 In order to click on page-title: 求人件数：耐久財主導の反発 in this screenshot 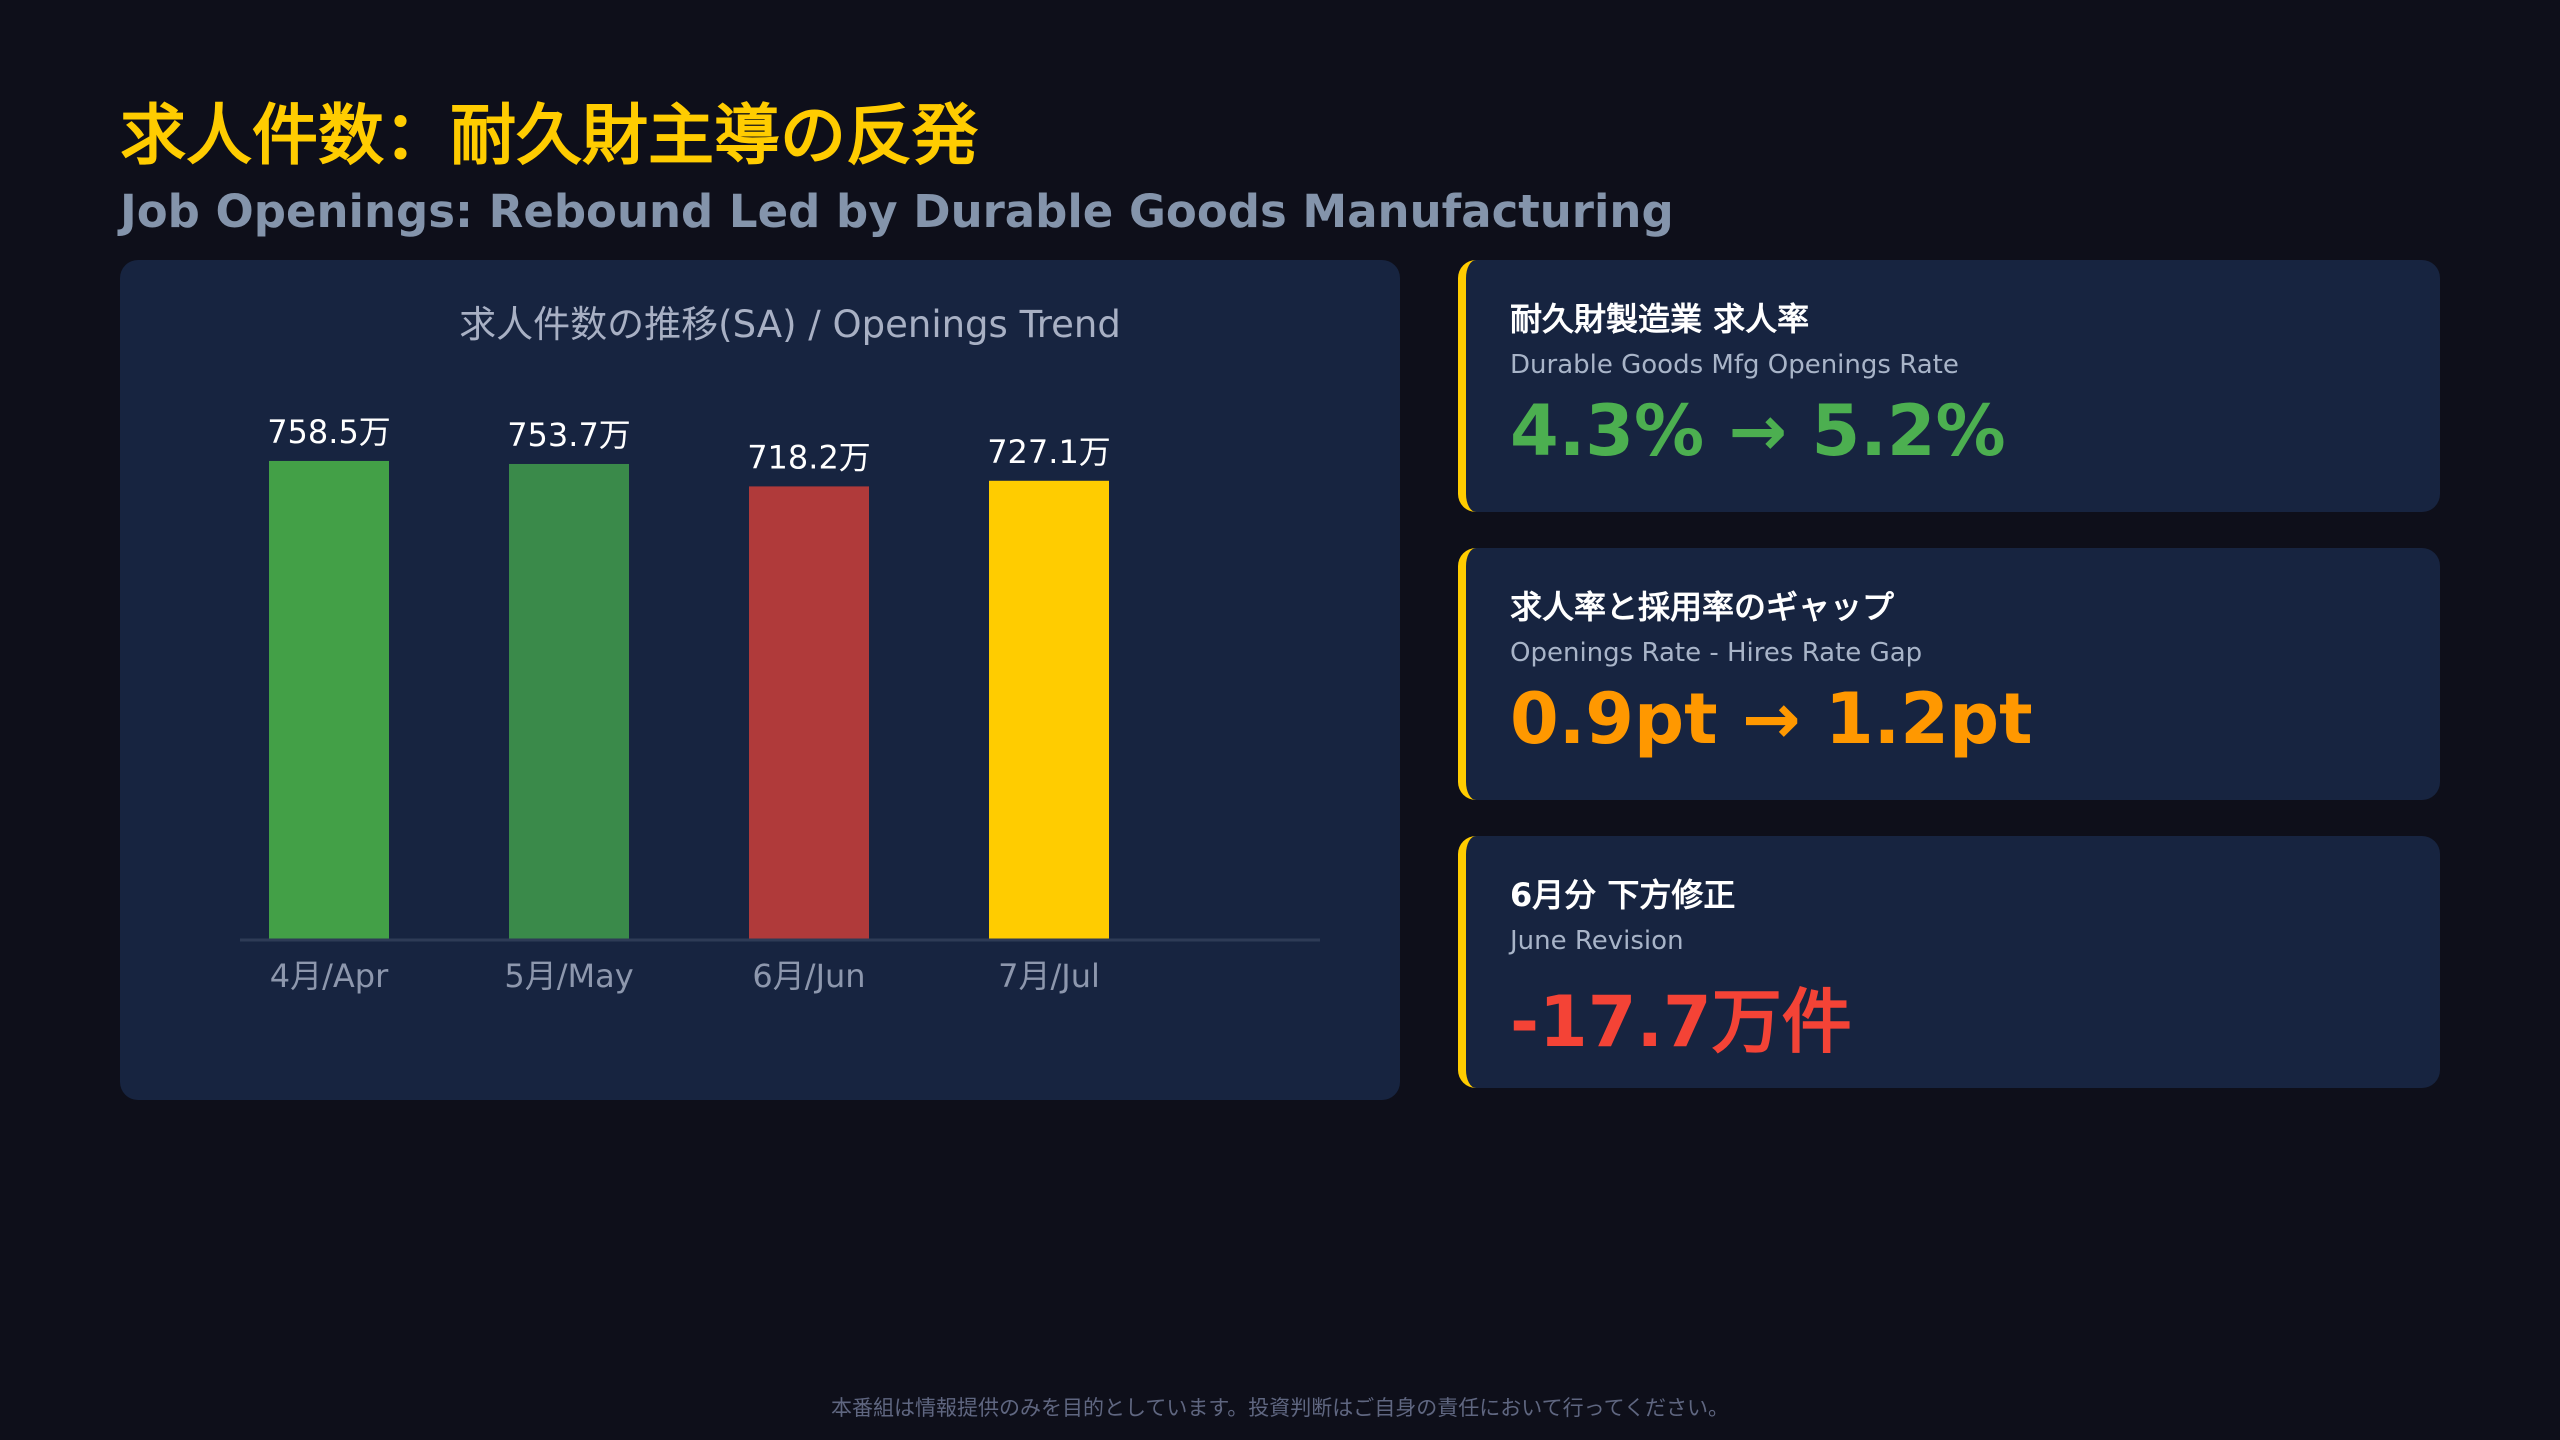, I will do `click(549, 135)`.